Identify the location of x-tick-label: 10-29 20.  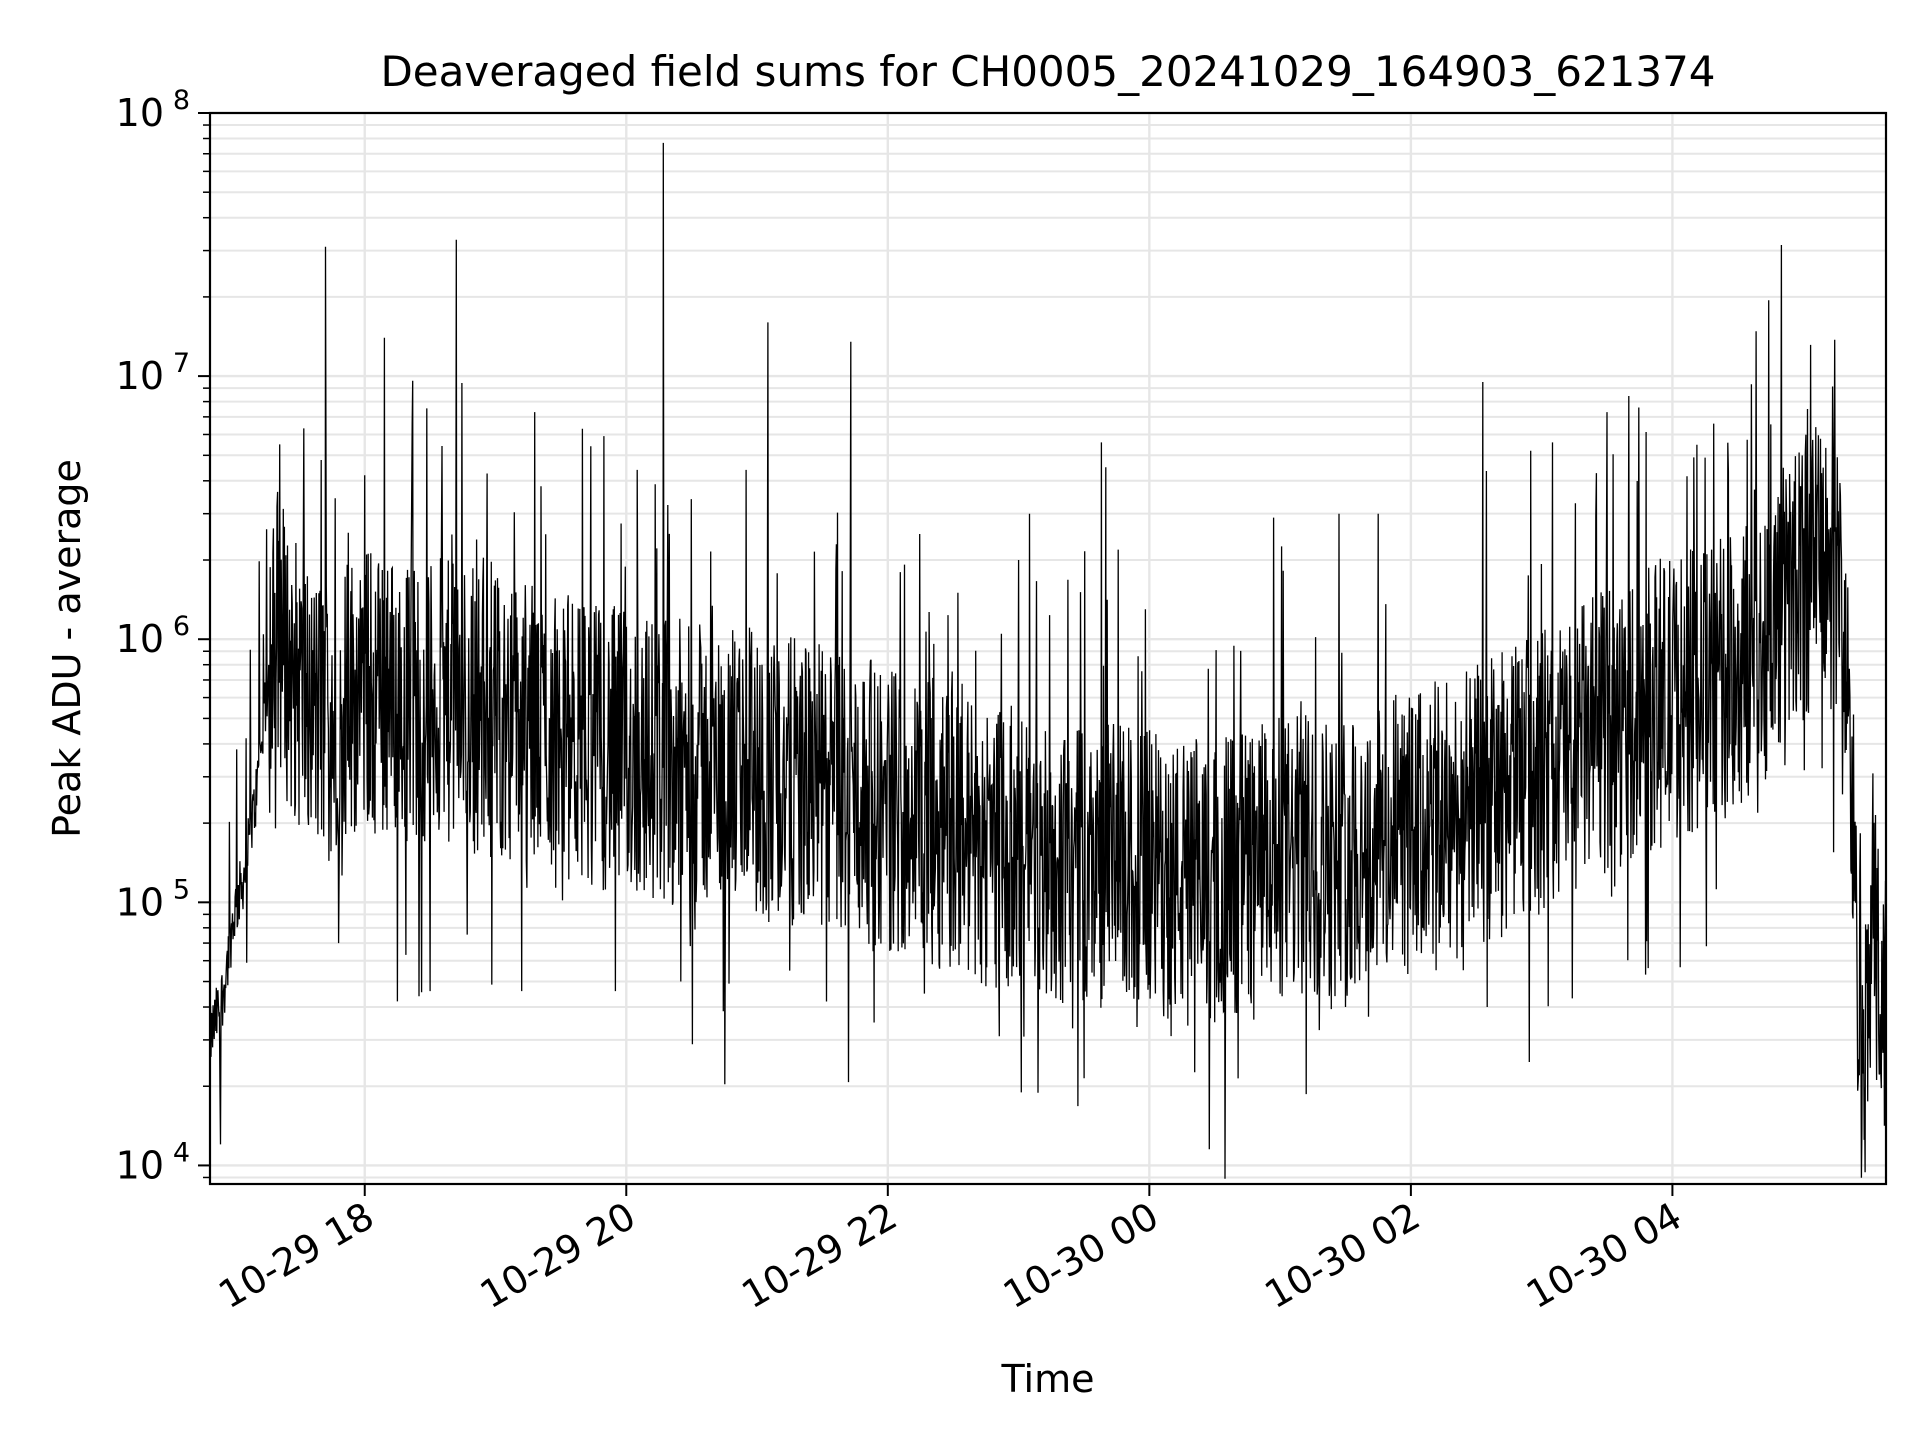
(558, 1256).